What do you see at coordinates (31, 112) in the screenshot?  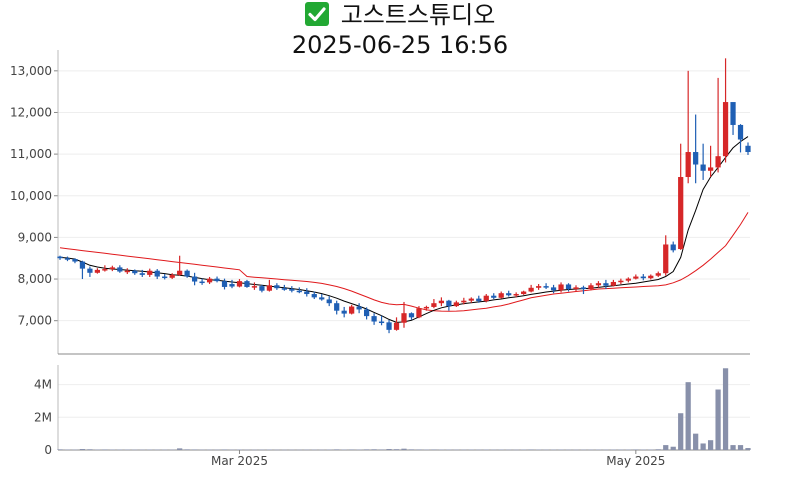 I see `price-tick-label: 12,000` at bounding box center [31, 112].